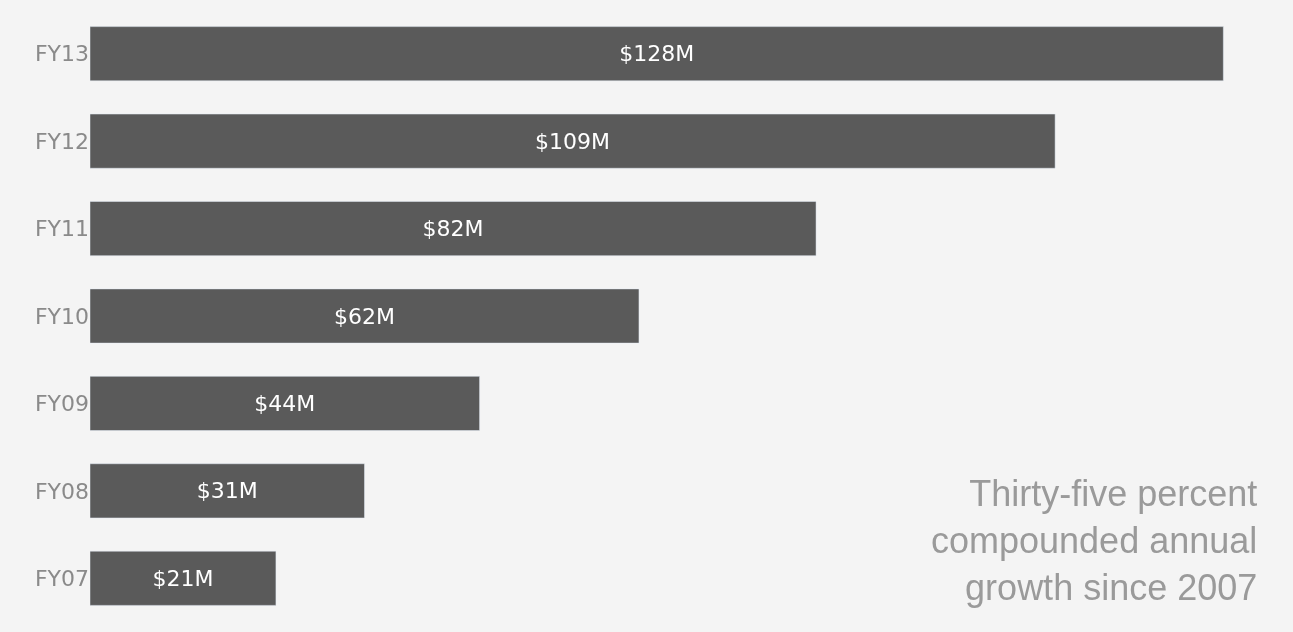 Image resolution: width=1293 pixels, height=632 pixels. What do you see at coordinates (61, 141) in the screenshot?
I see `y-tick-label: FY12` at bounding box center [61, 141].